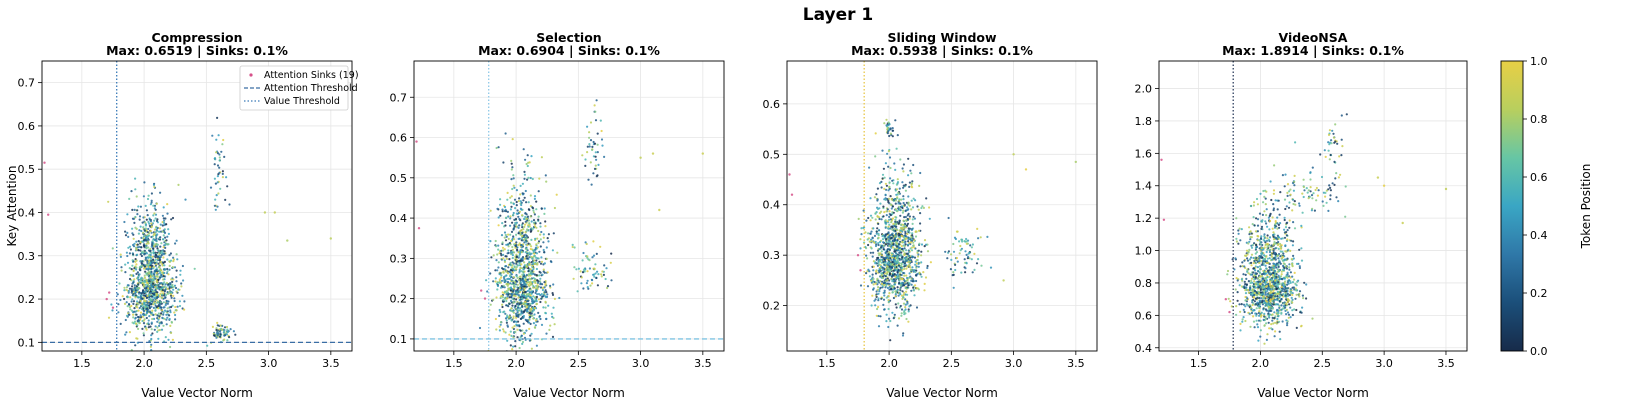 The width and height of the screenshot is (1636, 404). Describe the element at coordinates (311, 88) in the screenshot. I see `legend-label-attention: Attention Threshold` at that location.